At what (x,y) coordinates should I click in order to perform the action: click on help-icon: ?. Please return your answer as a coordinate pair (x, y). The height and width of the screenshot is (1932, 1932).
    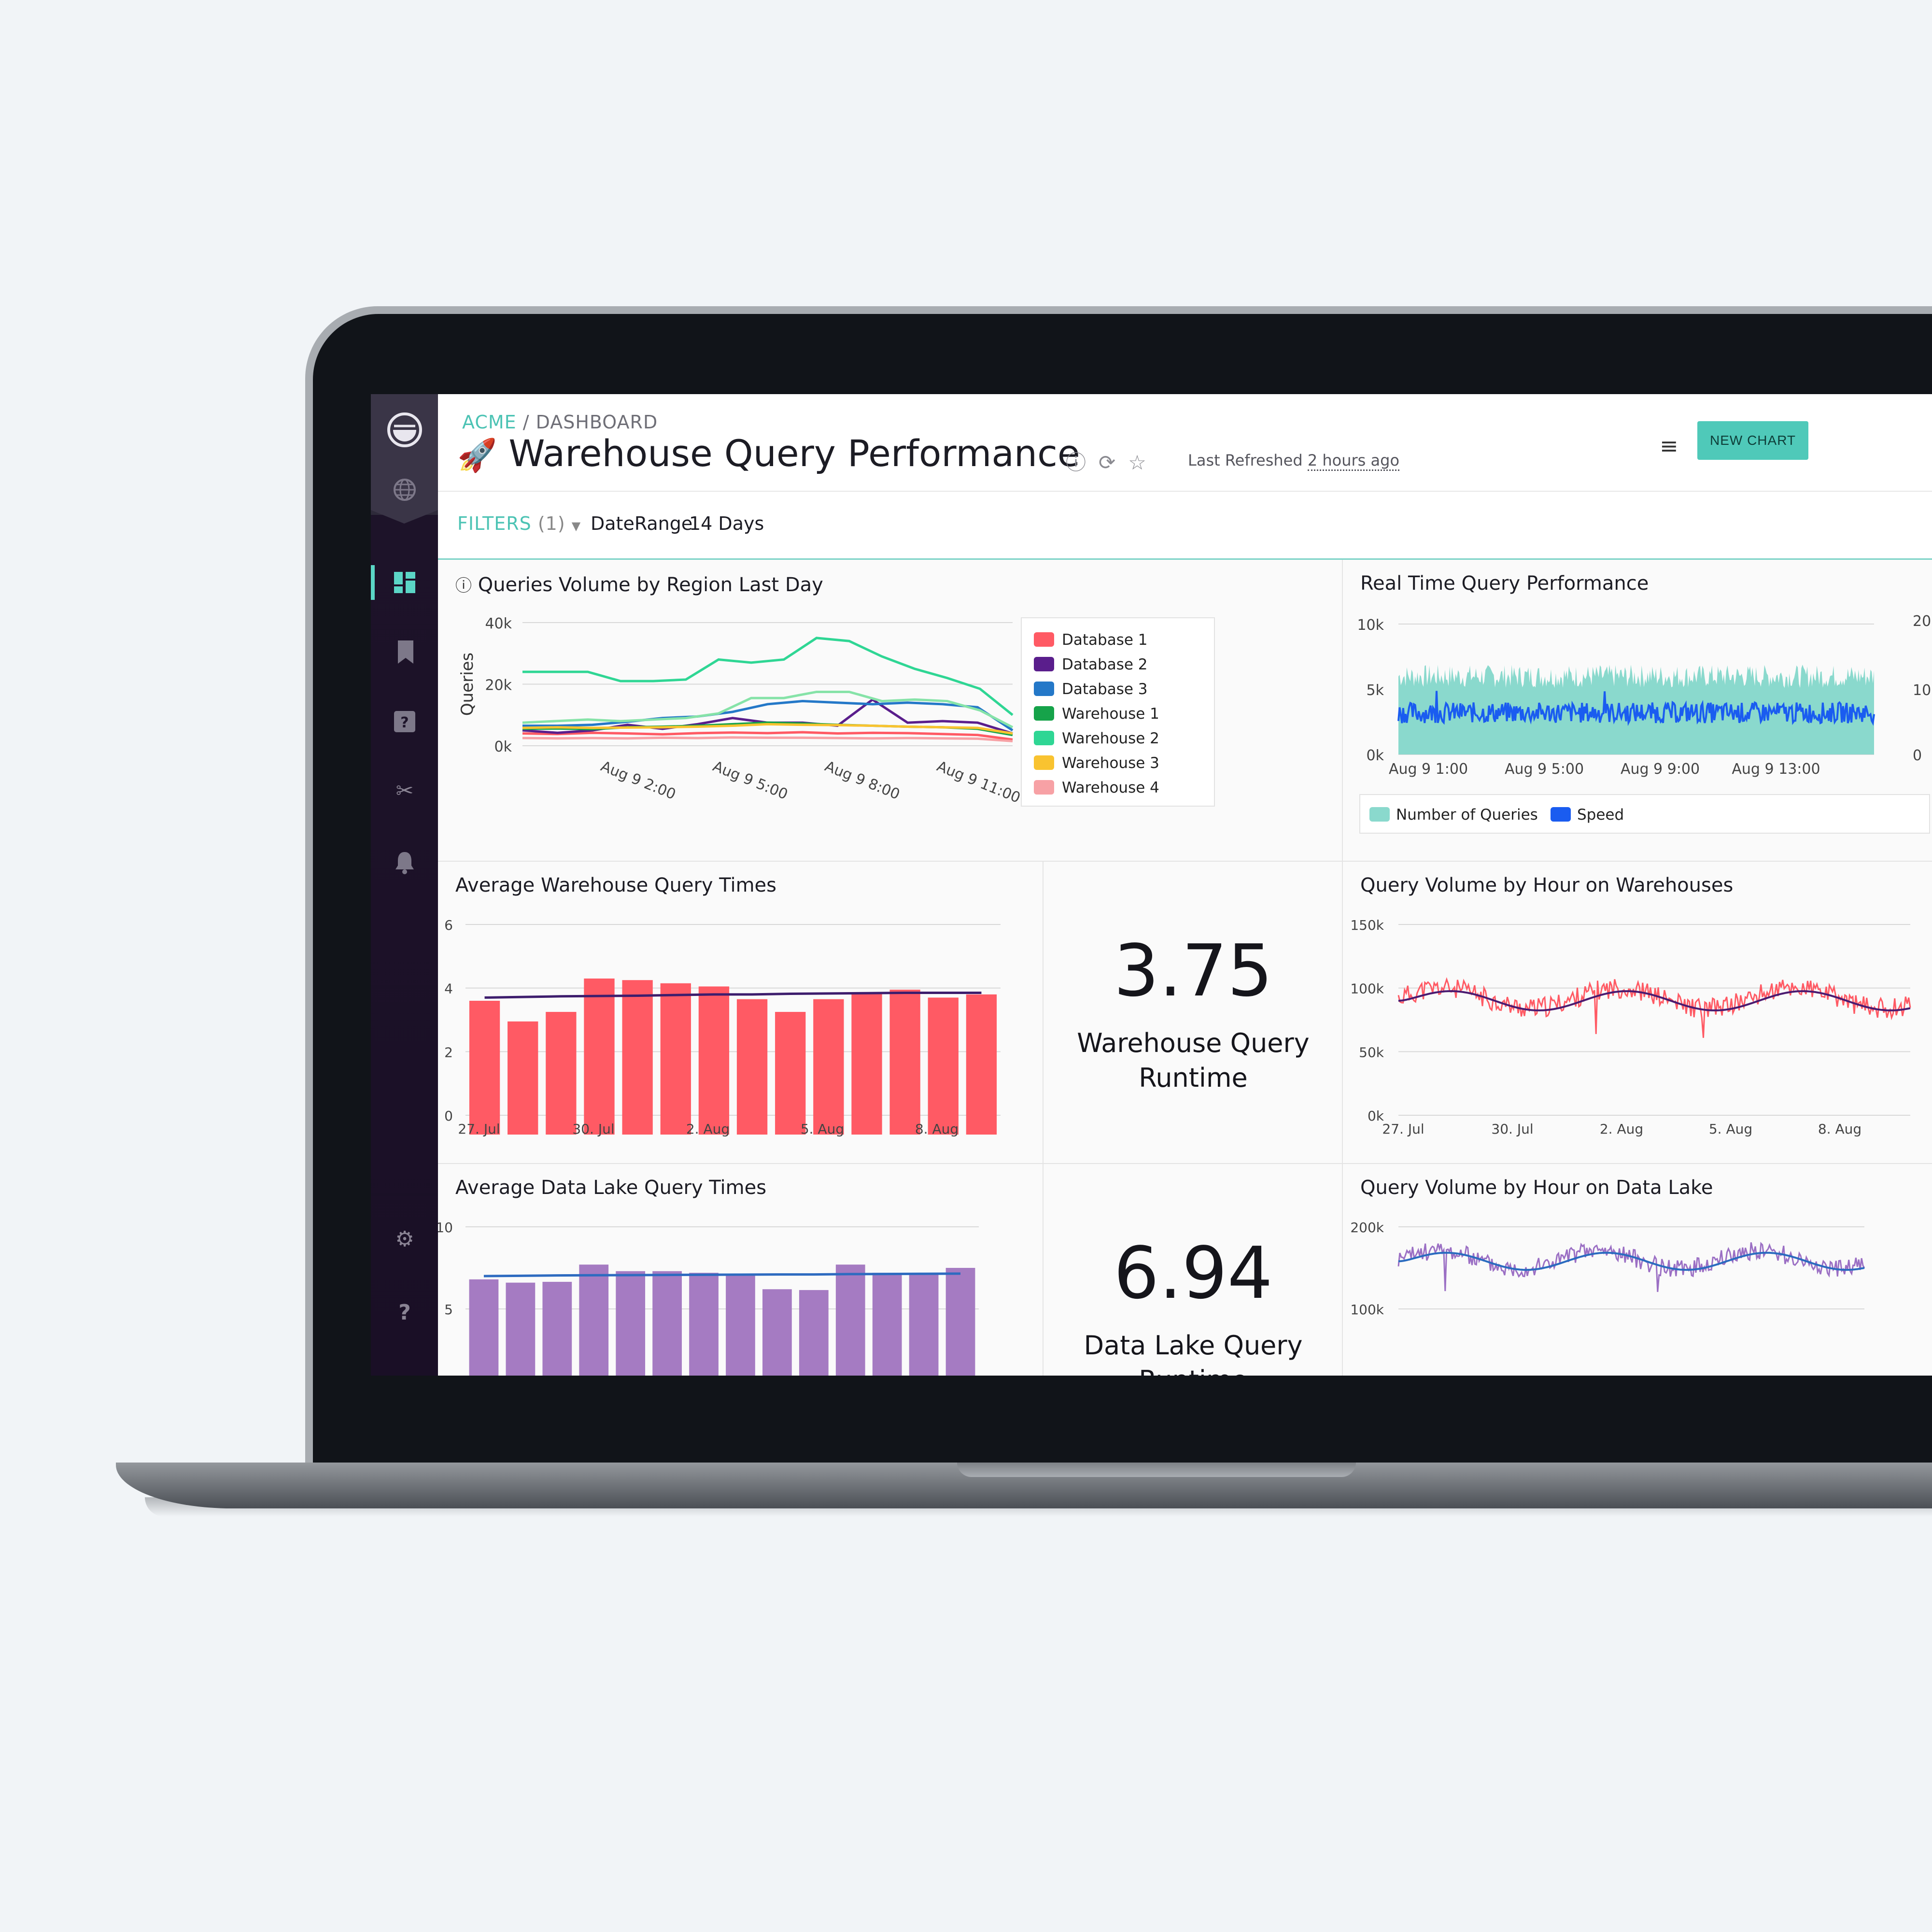
    Looking at the image, I should click on (404, 1312).